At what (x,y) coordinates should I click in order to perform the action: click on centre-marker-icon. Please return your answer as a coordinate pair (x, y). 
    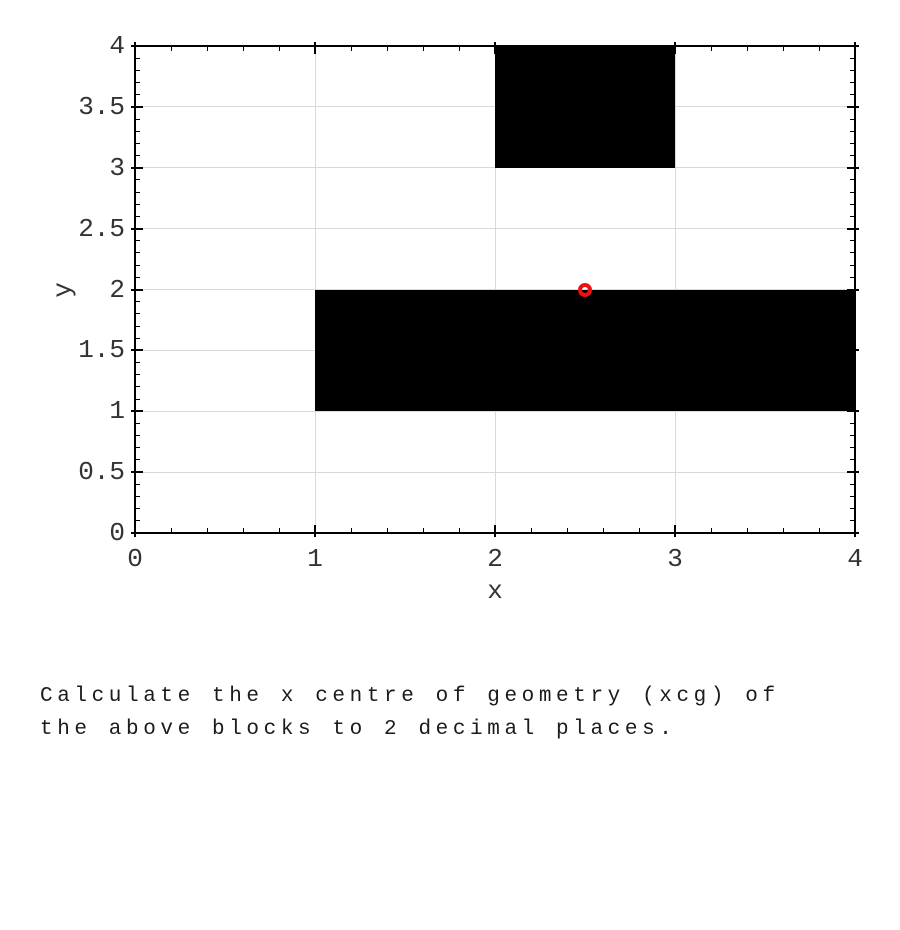
    Looking at the image, I should click on (585, 289).